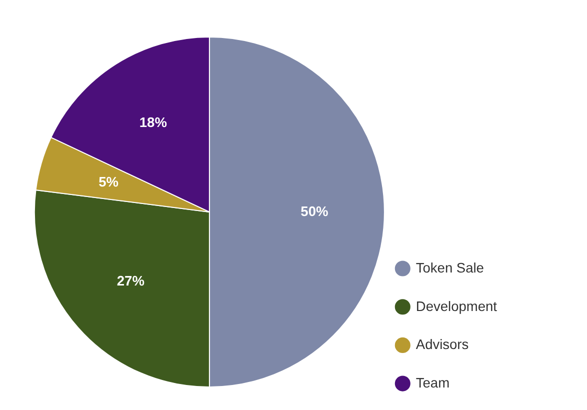 The image size is (587, 410). Describe the element at coordinates (153, 122) in the screenshot. I see `data-label: 18%` at that location.